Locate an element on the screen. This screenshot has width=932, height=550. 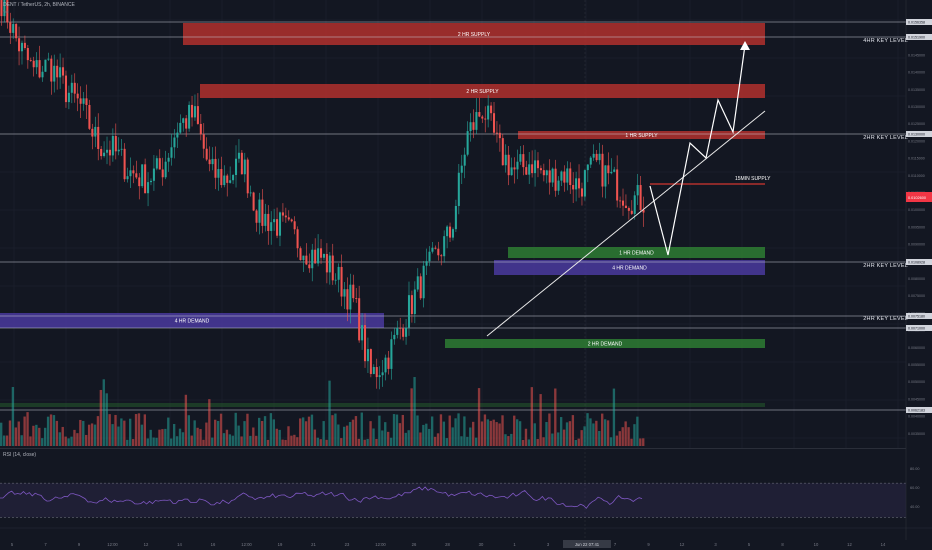
zone-supply is located at coordinates (482, 91).